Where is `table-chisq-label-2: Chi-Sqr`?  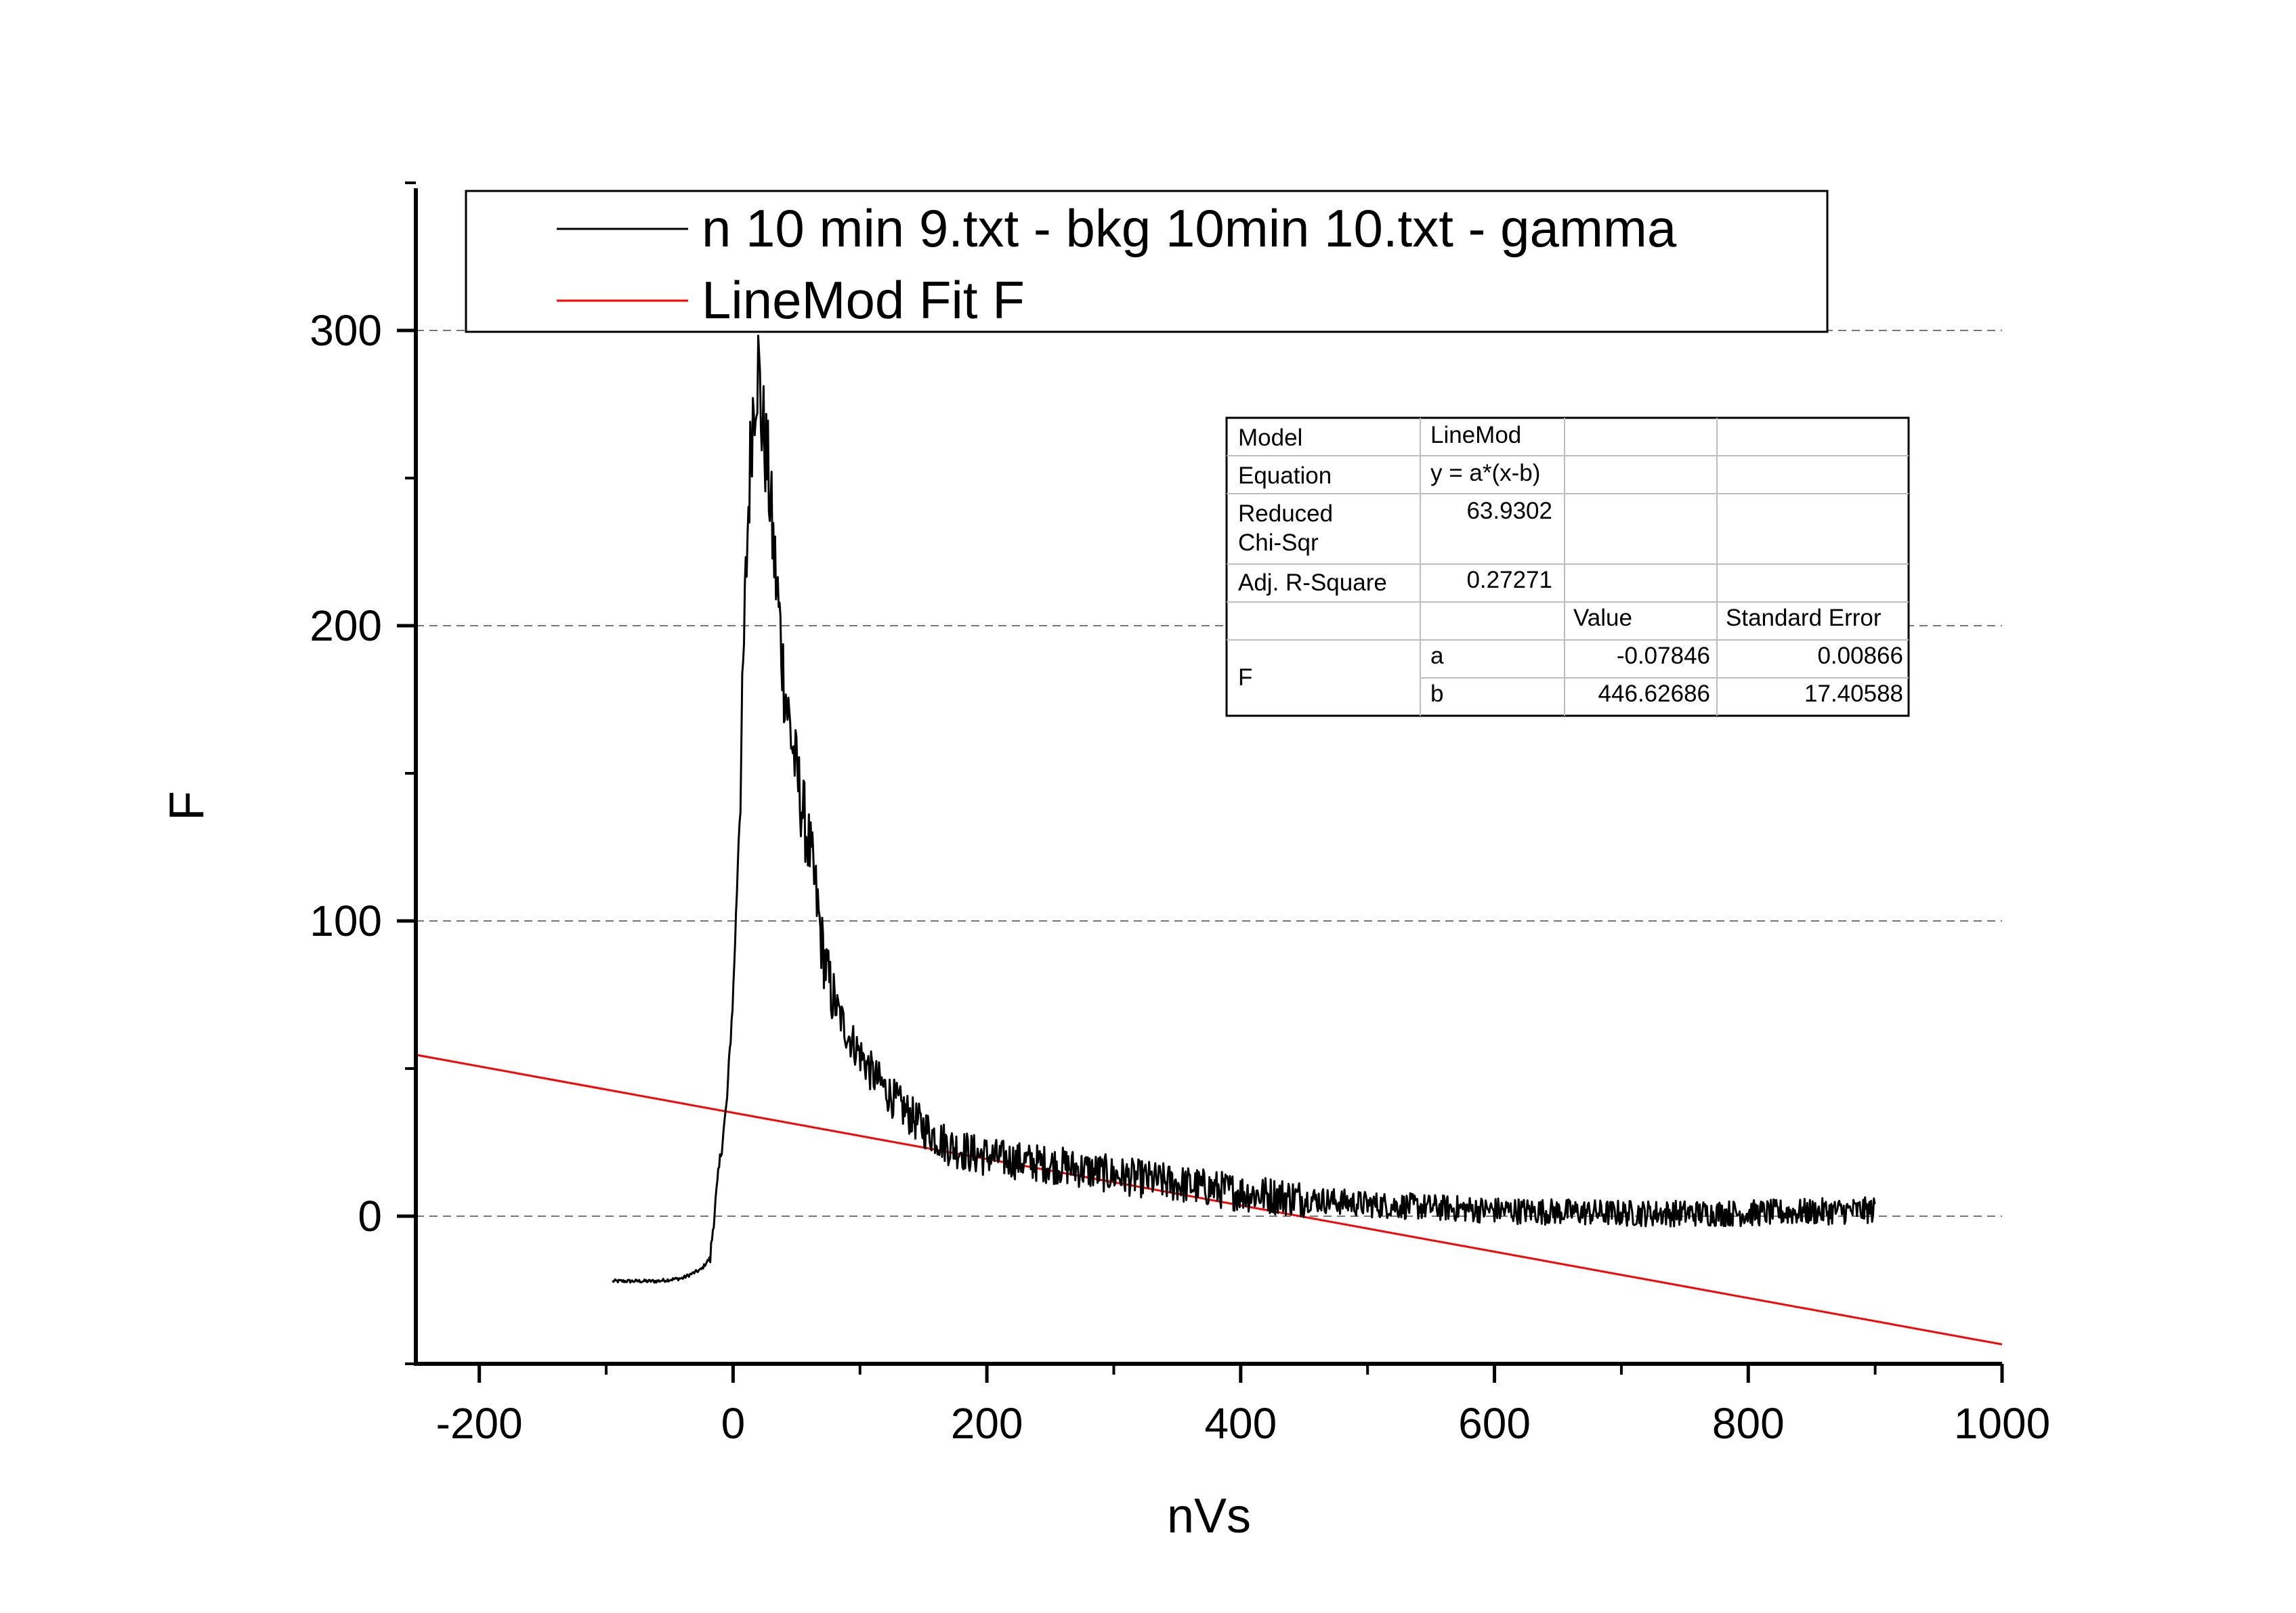 table-chisq-label-2: Chi-Sqr is located at coordinates (1278, 543).